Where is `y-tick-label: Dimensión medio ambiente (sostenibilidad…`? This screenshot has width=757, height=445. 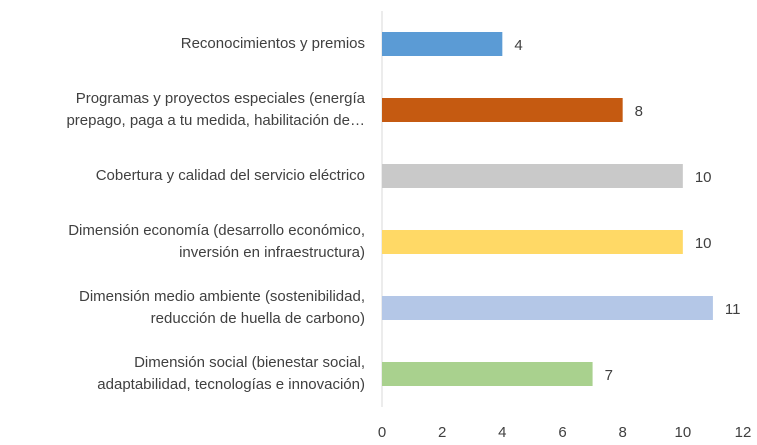 y-tick-label: Dimensión medio ambiente (sostenibilidad… is located at coordinates (222, 307).